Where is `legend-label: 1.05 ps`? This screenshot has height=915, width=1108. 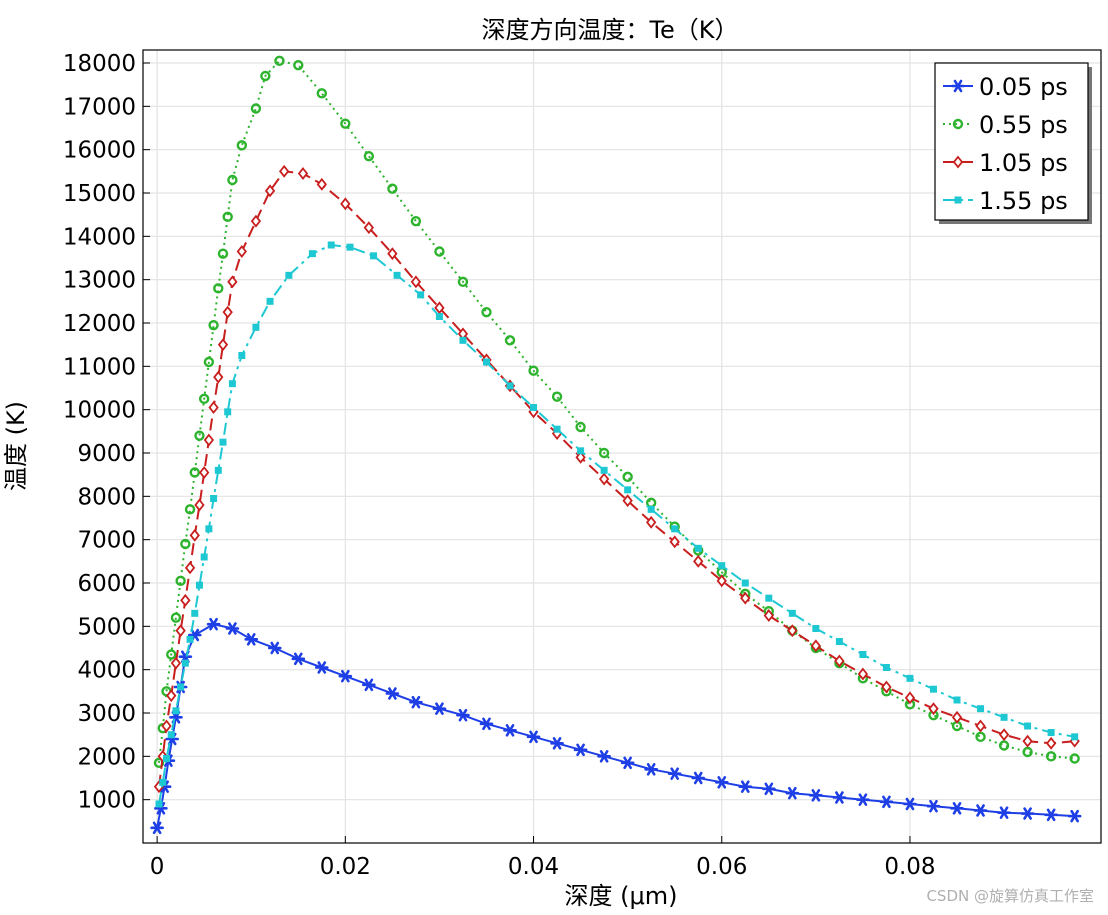
legend-label: 1.05 ps is located at coordinates (1023, 163).